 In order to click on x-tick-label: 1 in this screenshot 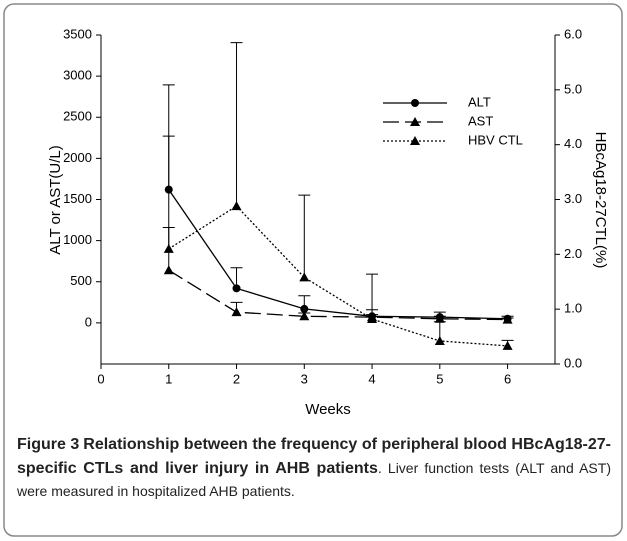, I will do `click(168, 378)`.